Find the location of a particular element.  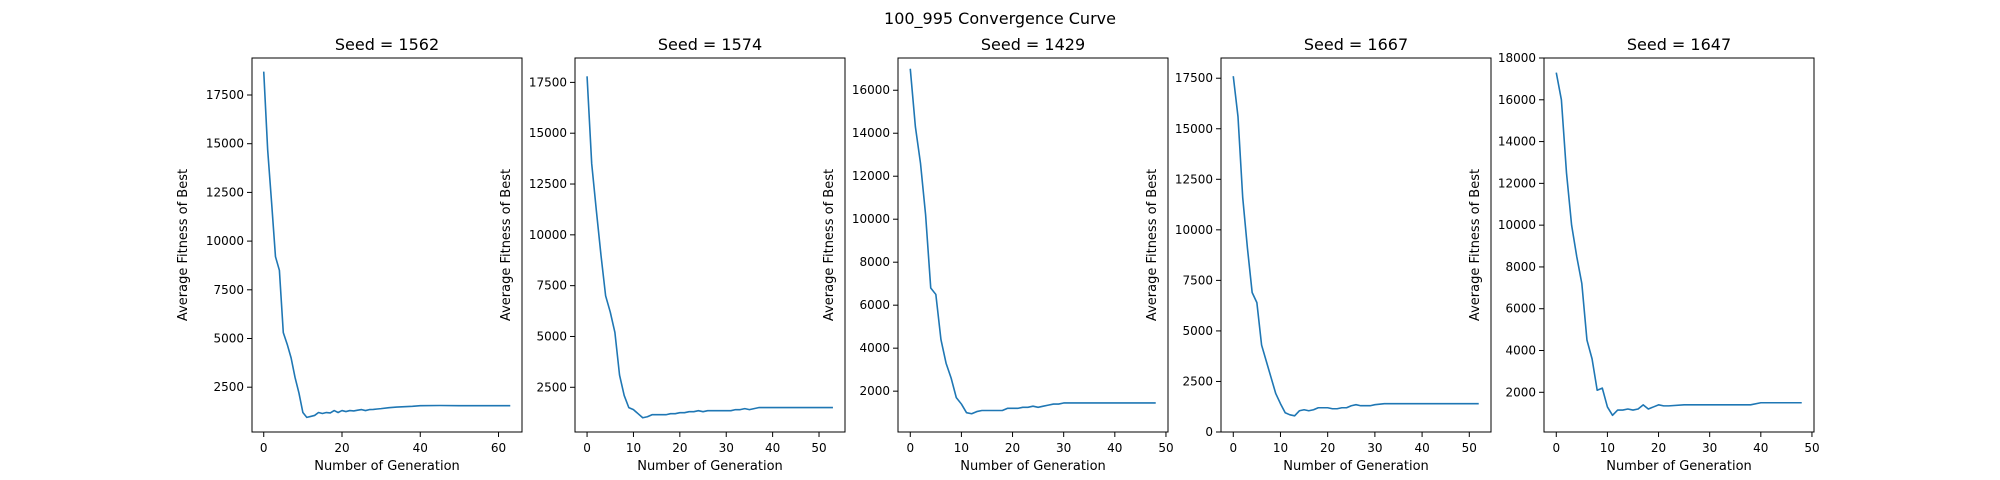

figure-suptitle: 100_995 Convergence Curve is located at coordinates (1000, 19).